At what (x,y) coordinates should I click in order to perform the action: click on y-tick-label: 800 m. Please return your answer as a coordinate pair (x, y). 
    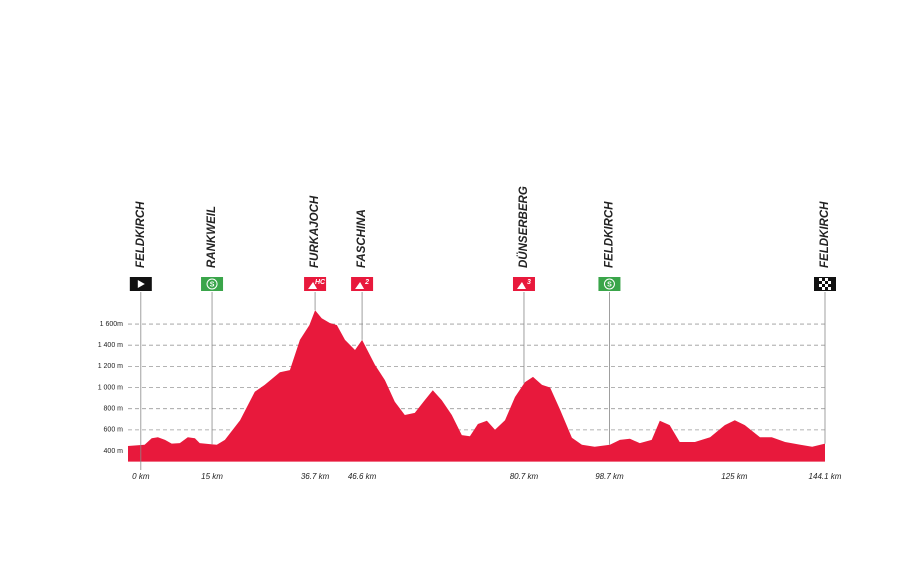
    Looking at the image, I should click on (114, 409).